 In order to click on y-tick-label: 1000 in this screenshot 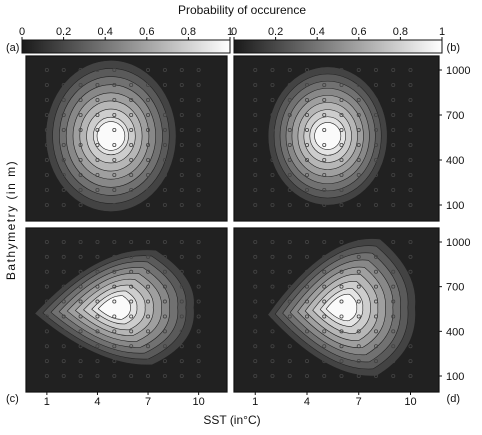, I will do `click(458, 71)`.